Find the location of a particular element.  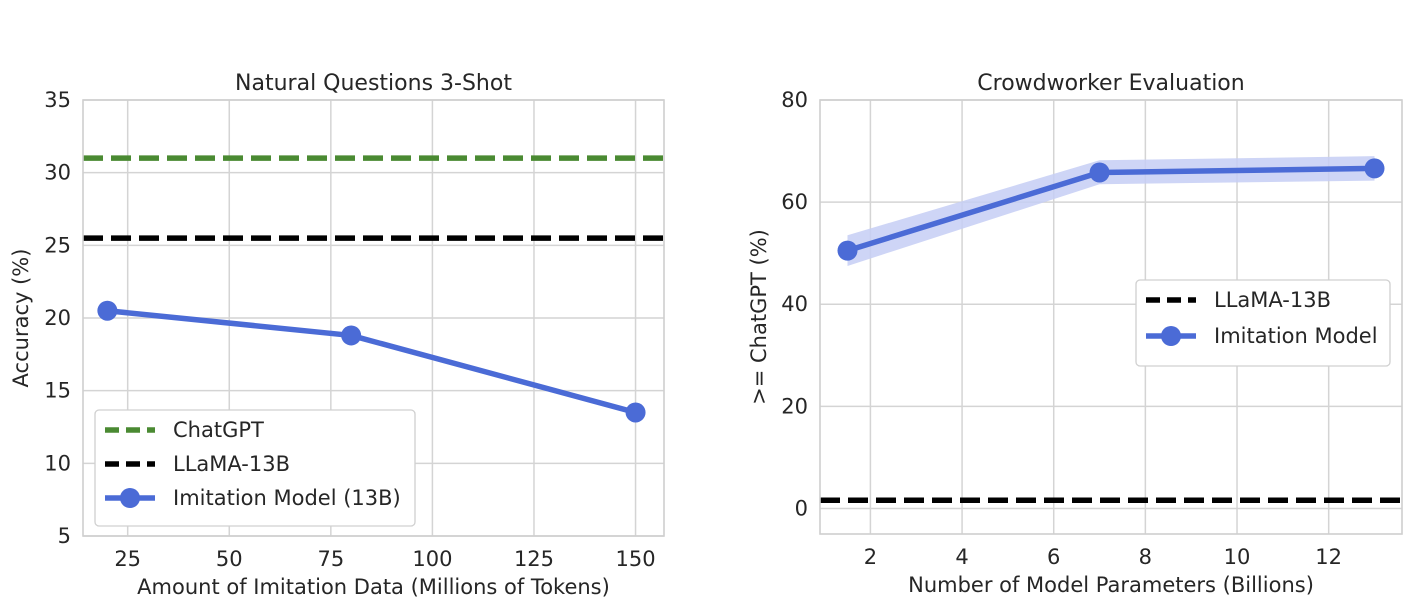

right-x-axis-label: Number of Model Parameters (Billions) is located at coordinates (1111, 585).